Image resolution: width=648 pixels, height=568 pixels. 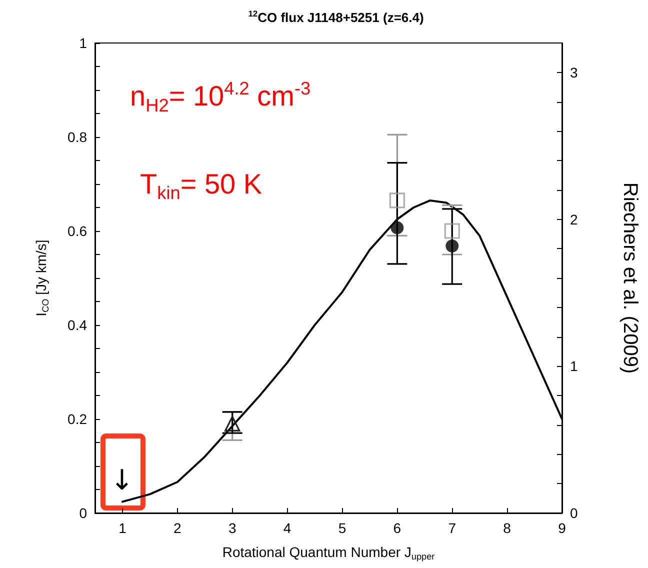 I want to click on x-tick-label: 1, so click(x=122, y=528).